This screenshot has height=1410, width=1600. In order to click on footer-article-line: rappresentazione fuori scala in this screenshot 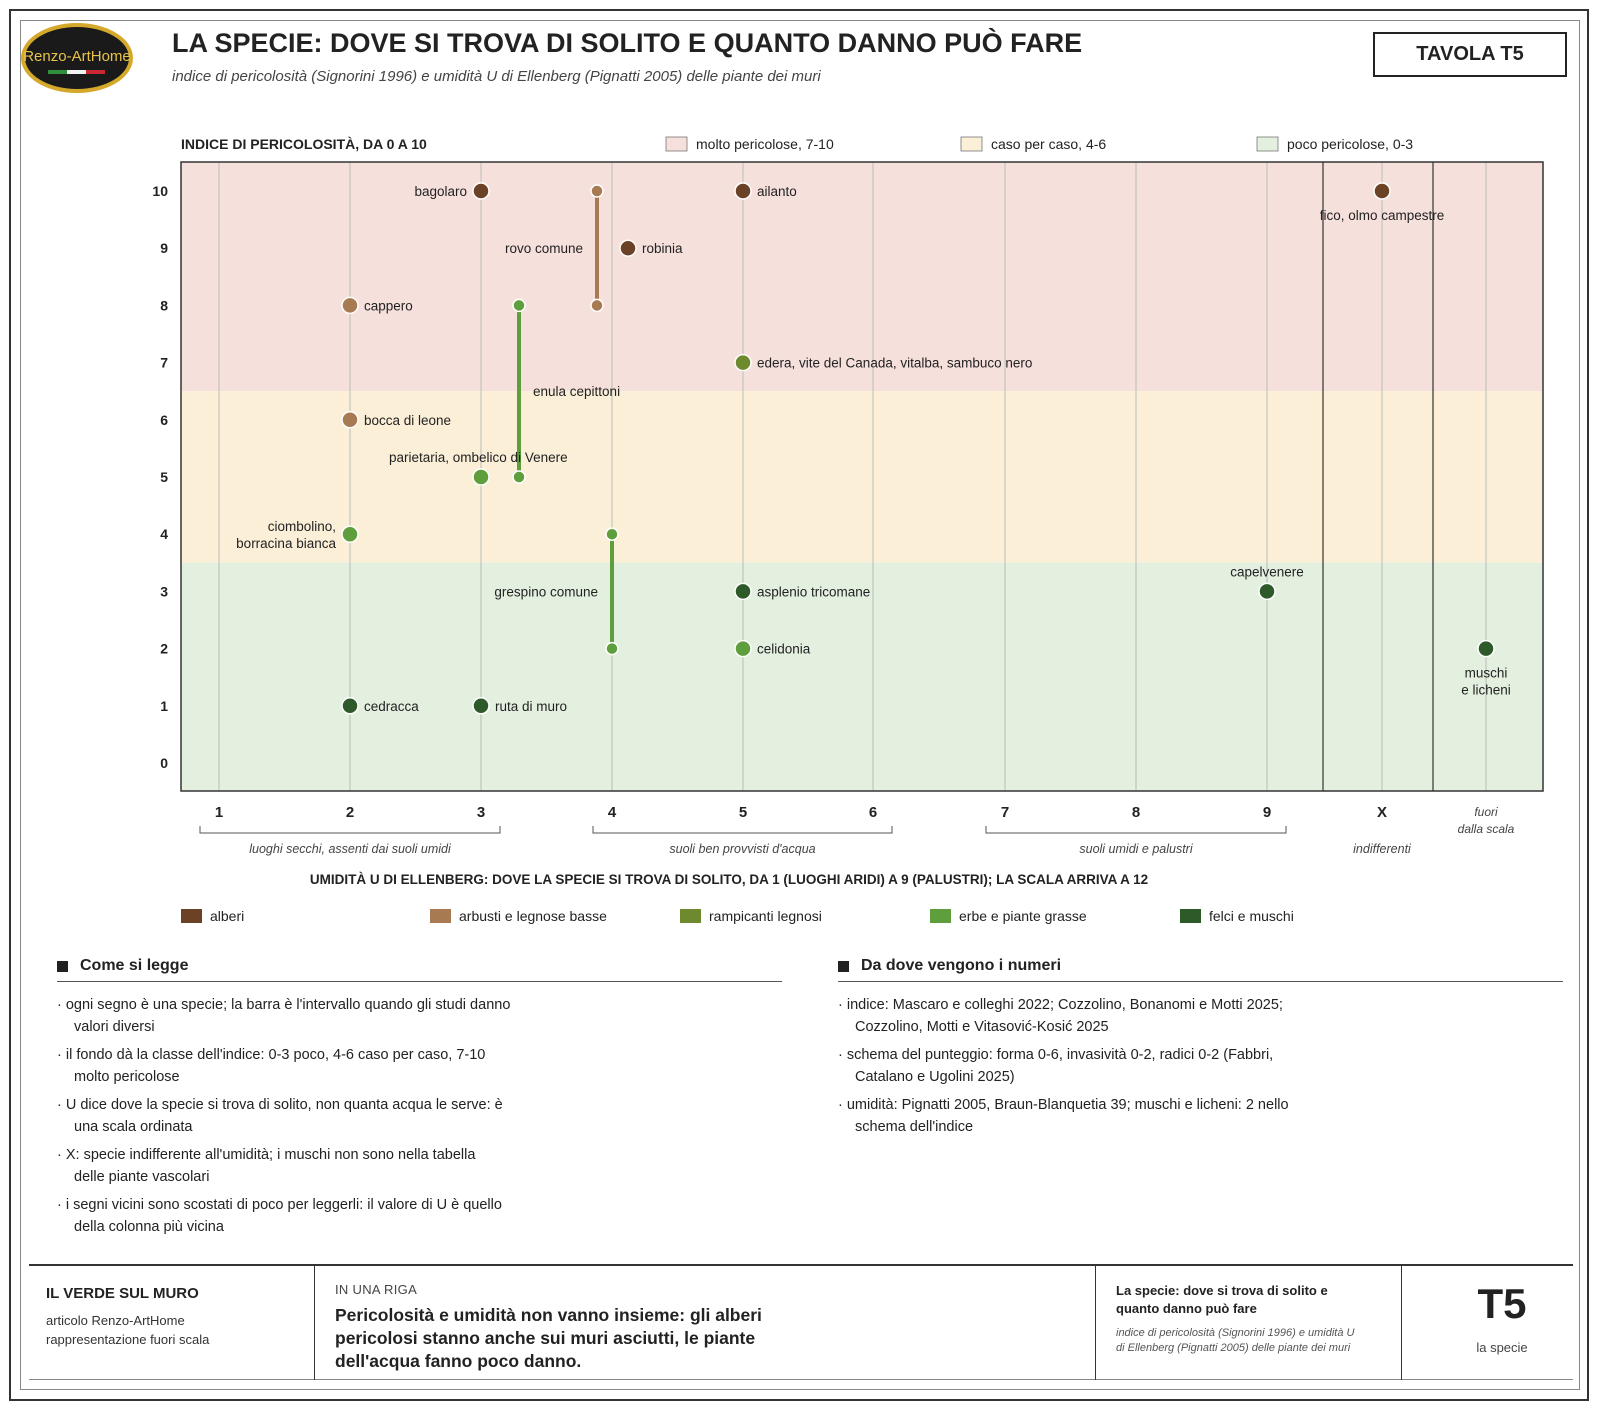, I will do `click(128, 1339)`.